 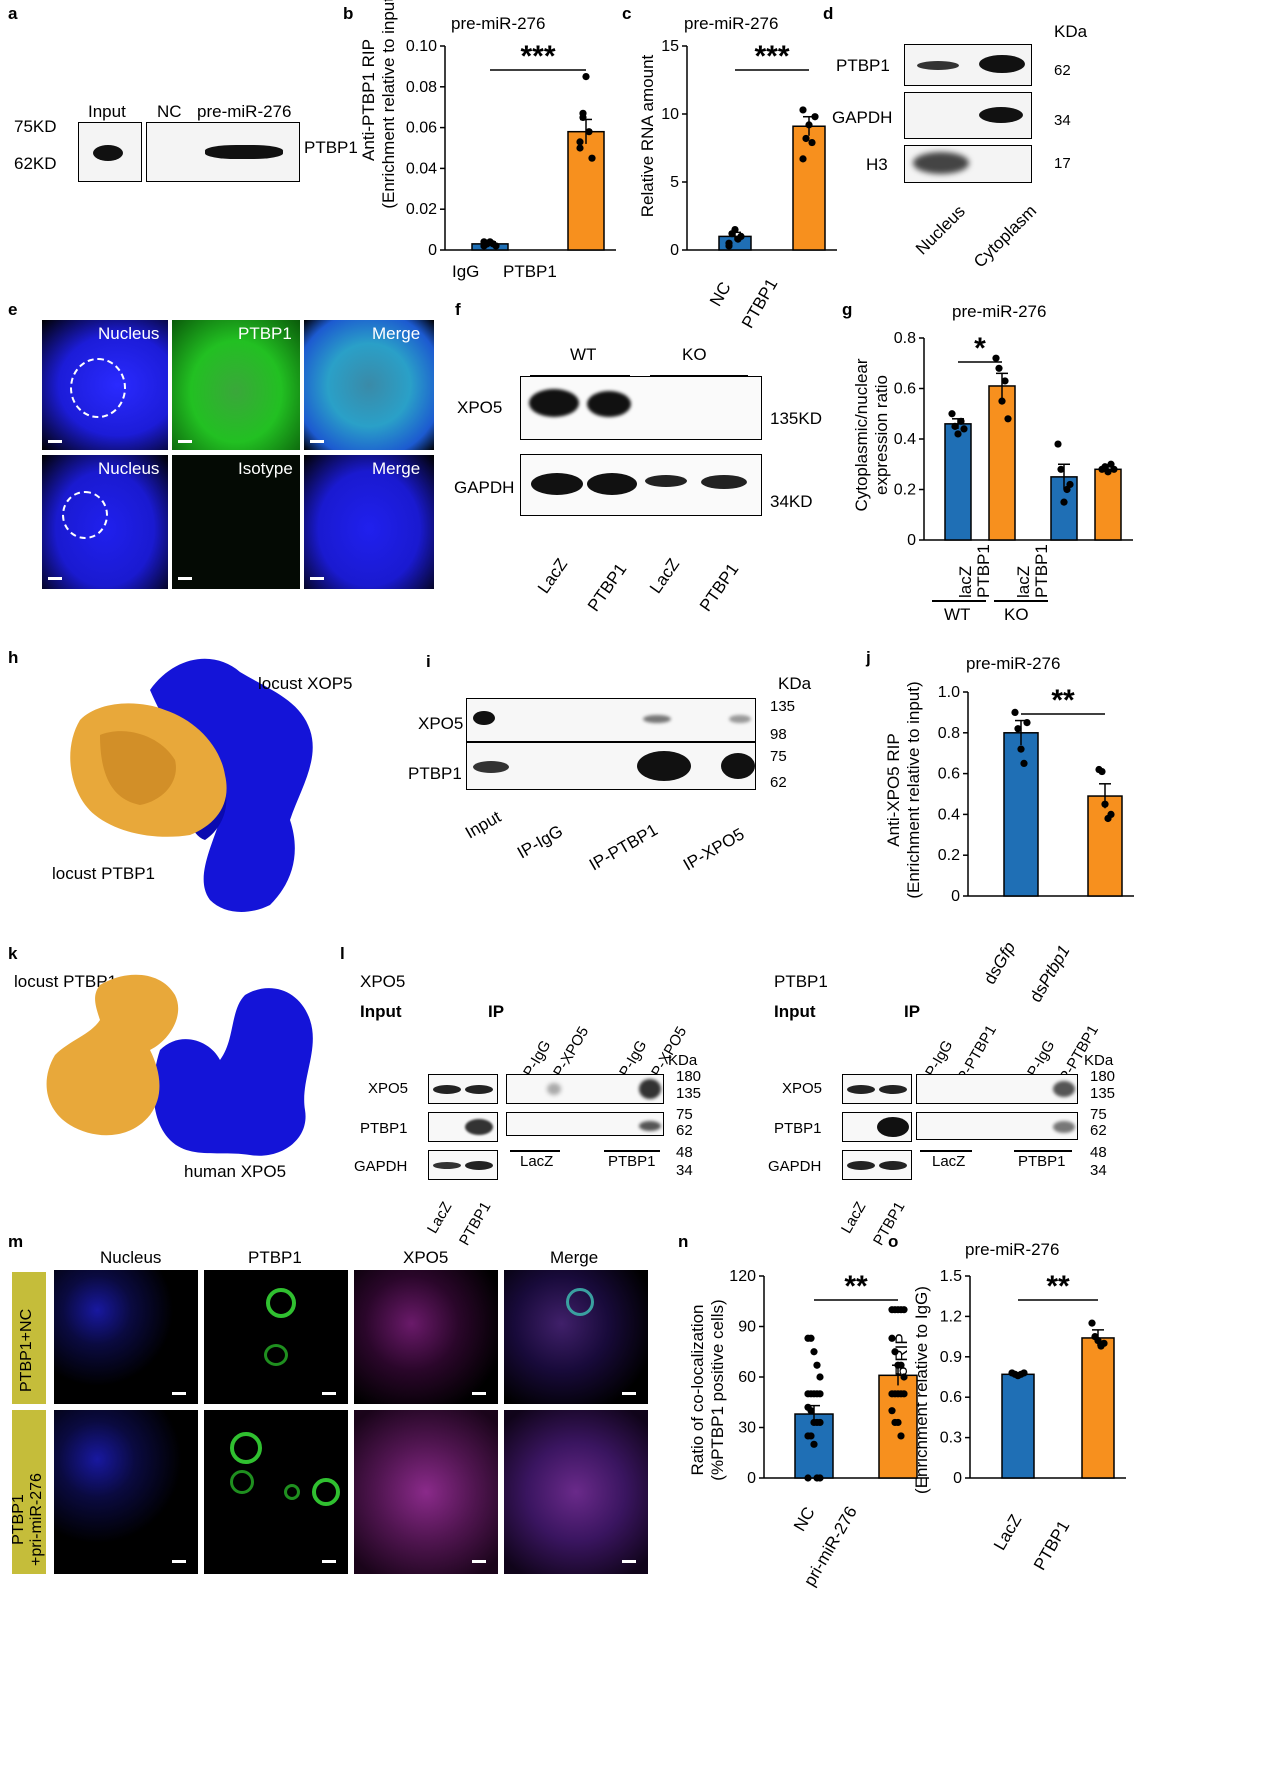 What do you see at coordinates (674, 182) in the screenshot?
I see `y-tick-label: 5` at bounding box center [674, 182].